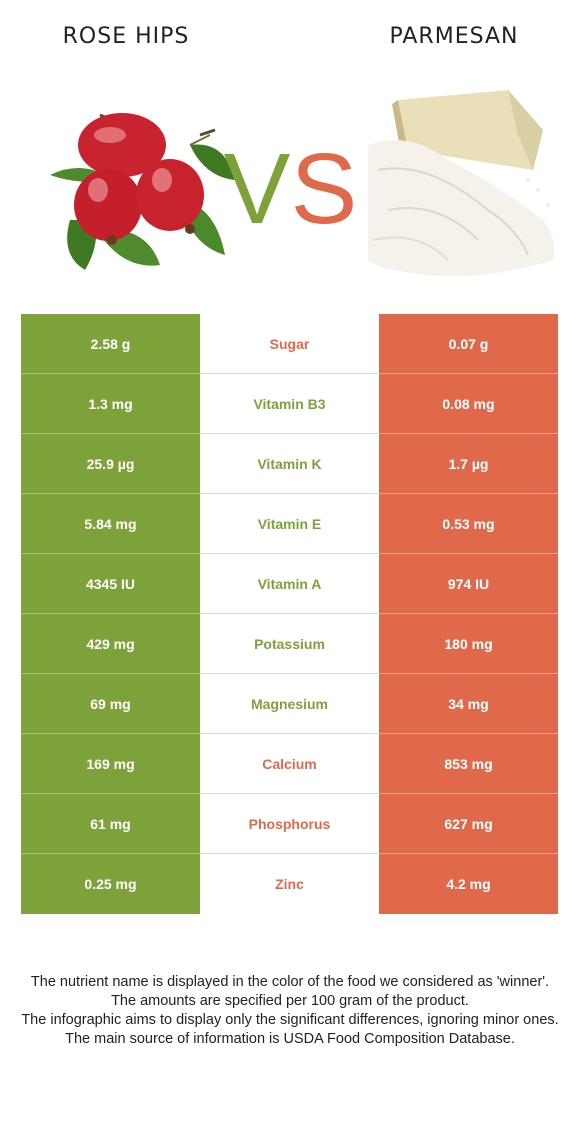 This screenshot has width=580, height=1144. What do you see at coordinates (324, 185) in the screenshot?
I see `vs-s-letter: S` at bounding box center [324, 185].